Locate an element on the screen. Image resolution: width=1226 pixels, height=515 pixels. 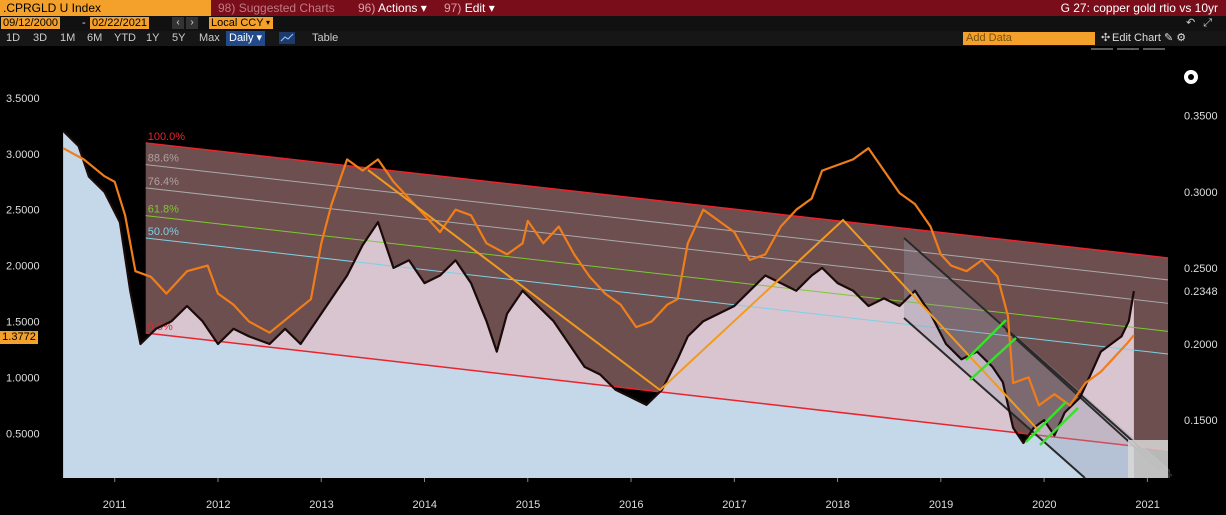
suggested-charts-menu: 98) Suggested Charts is located at coordinates (276, 8).